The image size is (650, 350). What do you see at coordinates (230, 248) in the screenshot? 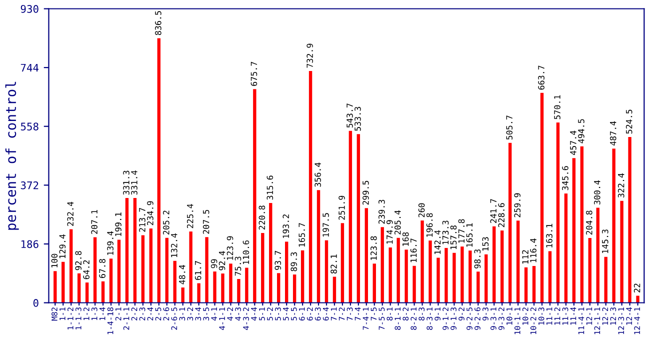
I see `data-label: 123.9` at bounding box center [230, 248].